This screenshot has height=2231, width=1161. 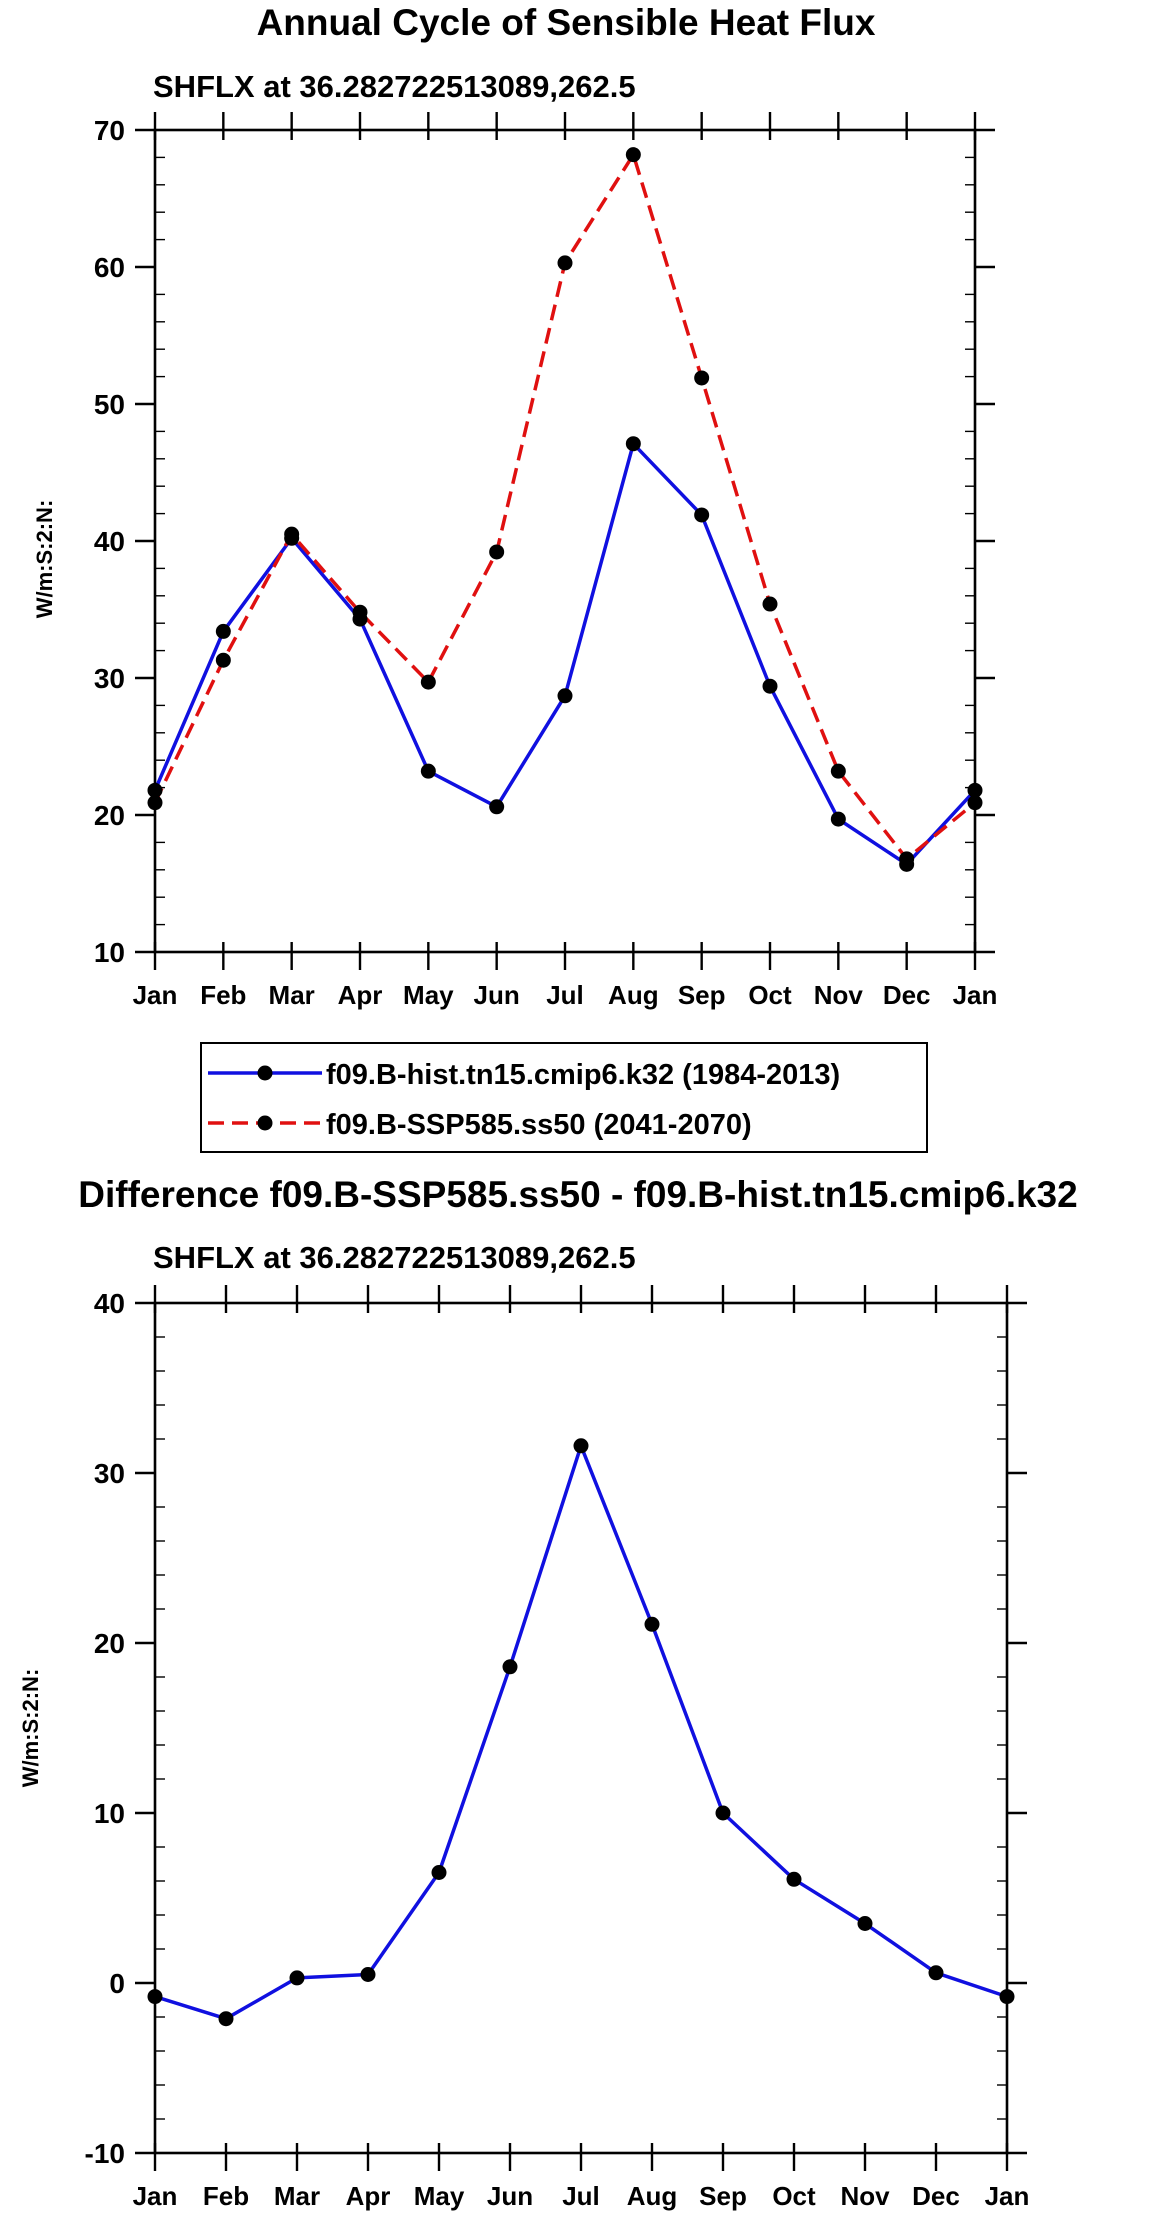 What do you see at coordinates (794, 2196) in the screenshot?
I see `chart1-xtick-label: Oct` at bounding box center [794, 2196].